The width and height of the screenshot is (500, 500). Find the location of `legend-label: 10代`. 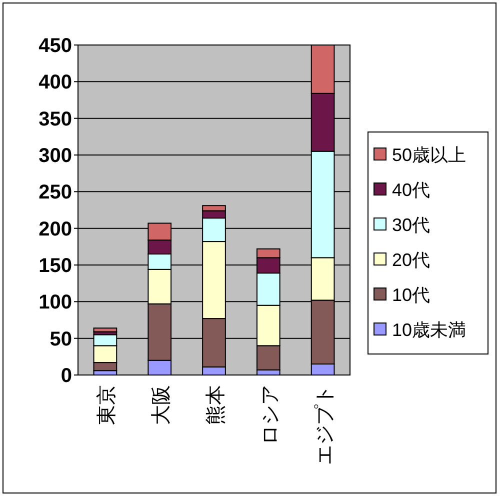

legend-label: 10代 is located at coordinates (411, 295).